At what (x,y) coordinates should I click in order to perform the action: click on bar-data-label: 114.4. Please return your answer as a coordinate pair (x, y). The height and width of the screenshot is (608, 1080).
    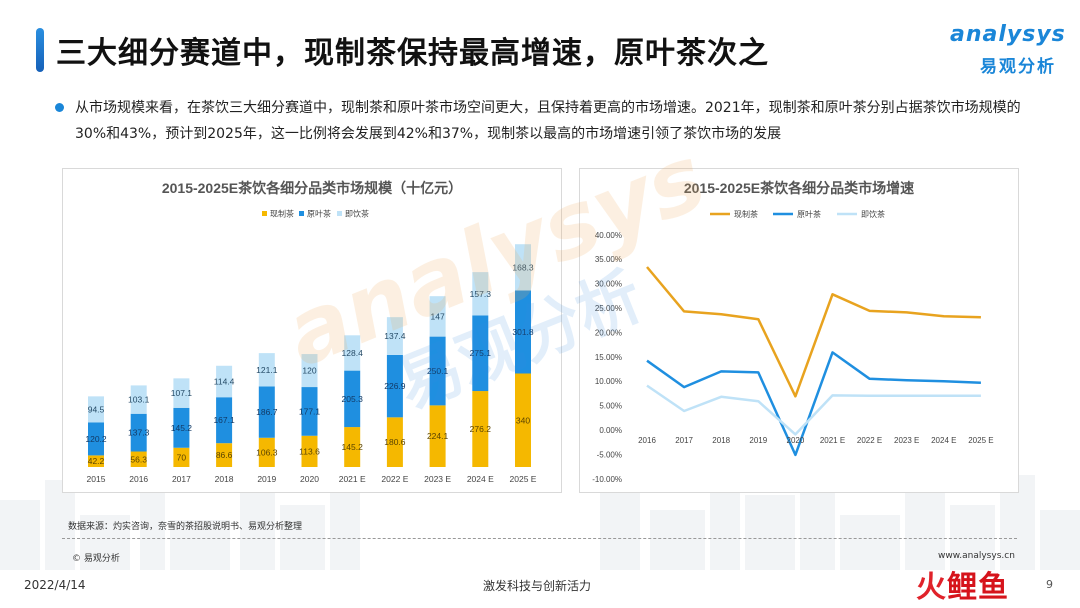
    Looking at the image, I should click on (224, 382).